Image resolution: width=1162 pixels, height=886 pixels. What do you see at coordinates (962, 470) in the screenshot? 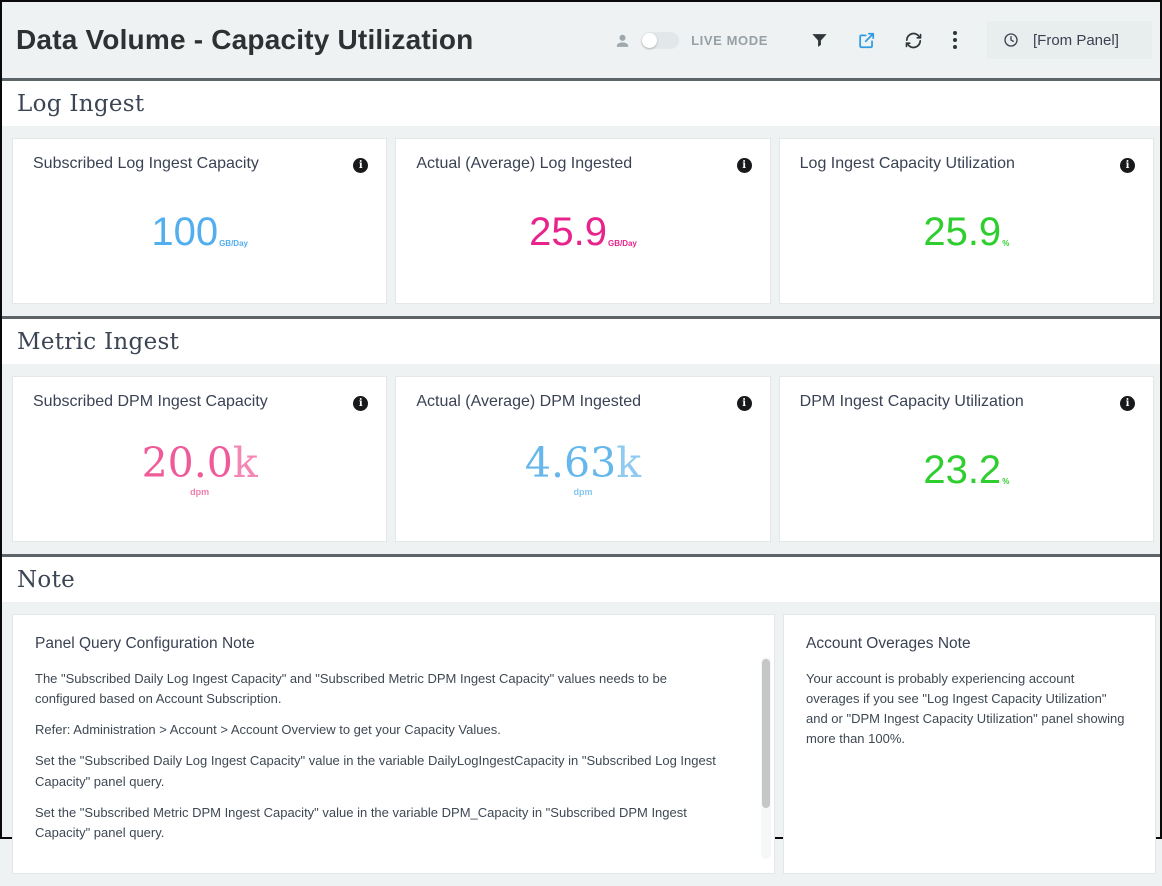
I see `stat-value: 23.2` at bounding box center [962, 470].